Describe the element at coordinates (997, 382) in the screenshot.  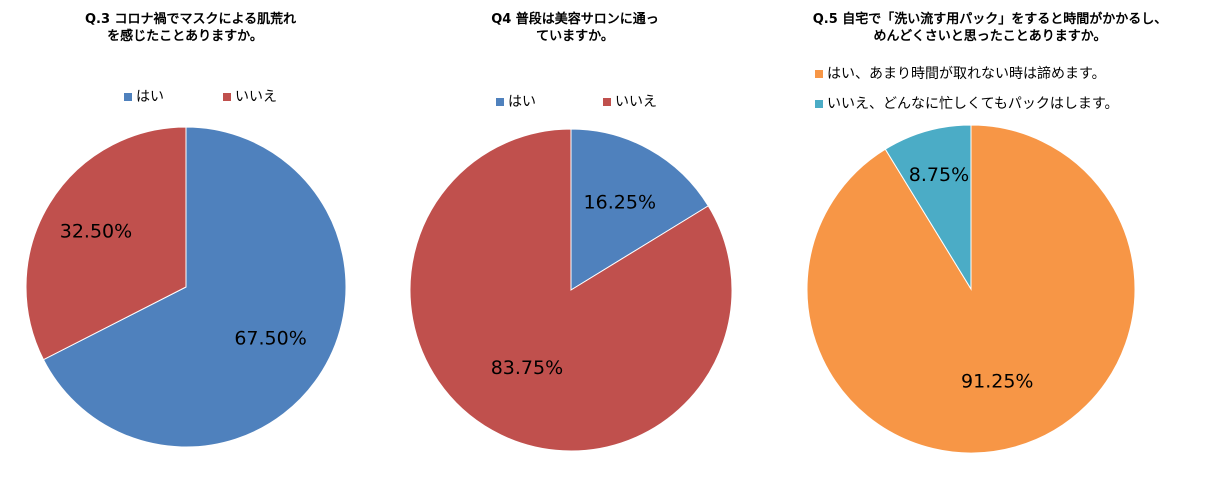
I see `chart-3-data-label-yes: 91.25%` at that location.